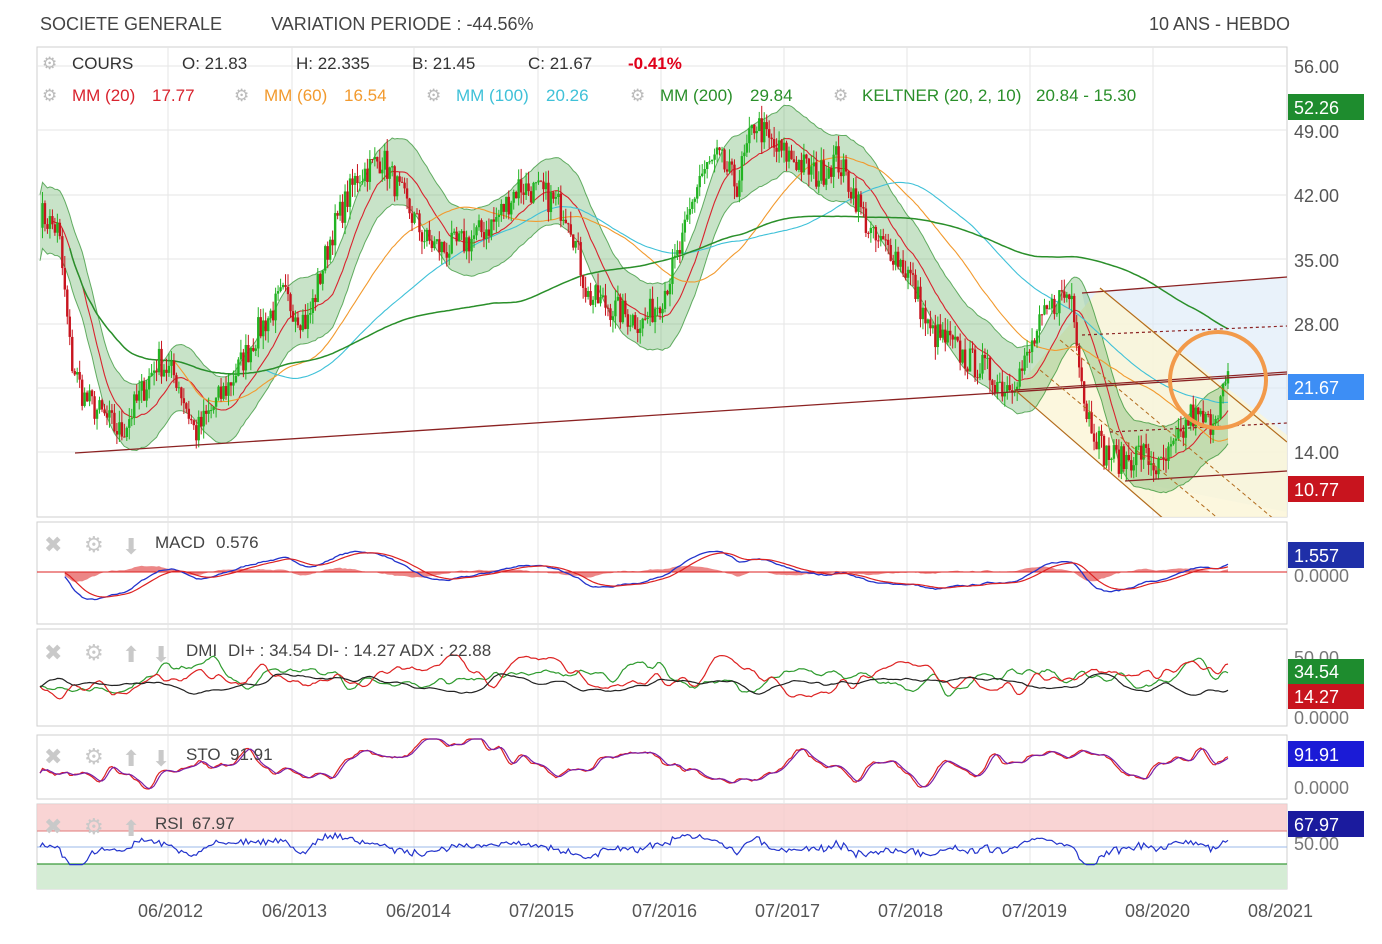  What do you see at coordinates (1219, 24) in the screenshot?
I see `period-label: 10 ANS - HEBDO` at bounding box center [1219, 24].